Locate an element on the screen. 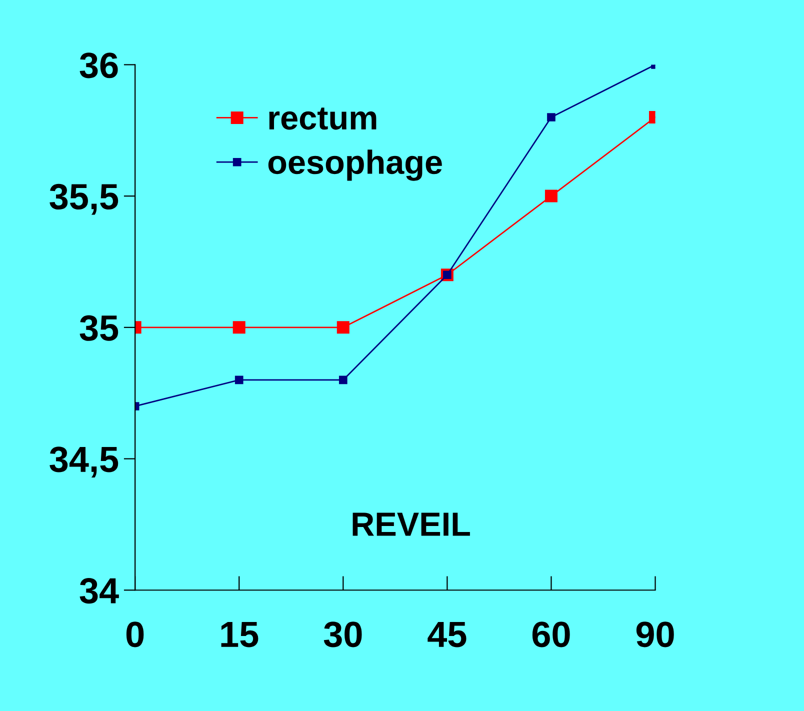  y-tick-label: 35 is located at coordinates (99, 328).